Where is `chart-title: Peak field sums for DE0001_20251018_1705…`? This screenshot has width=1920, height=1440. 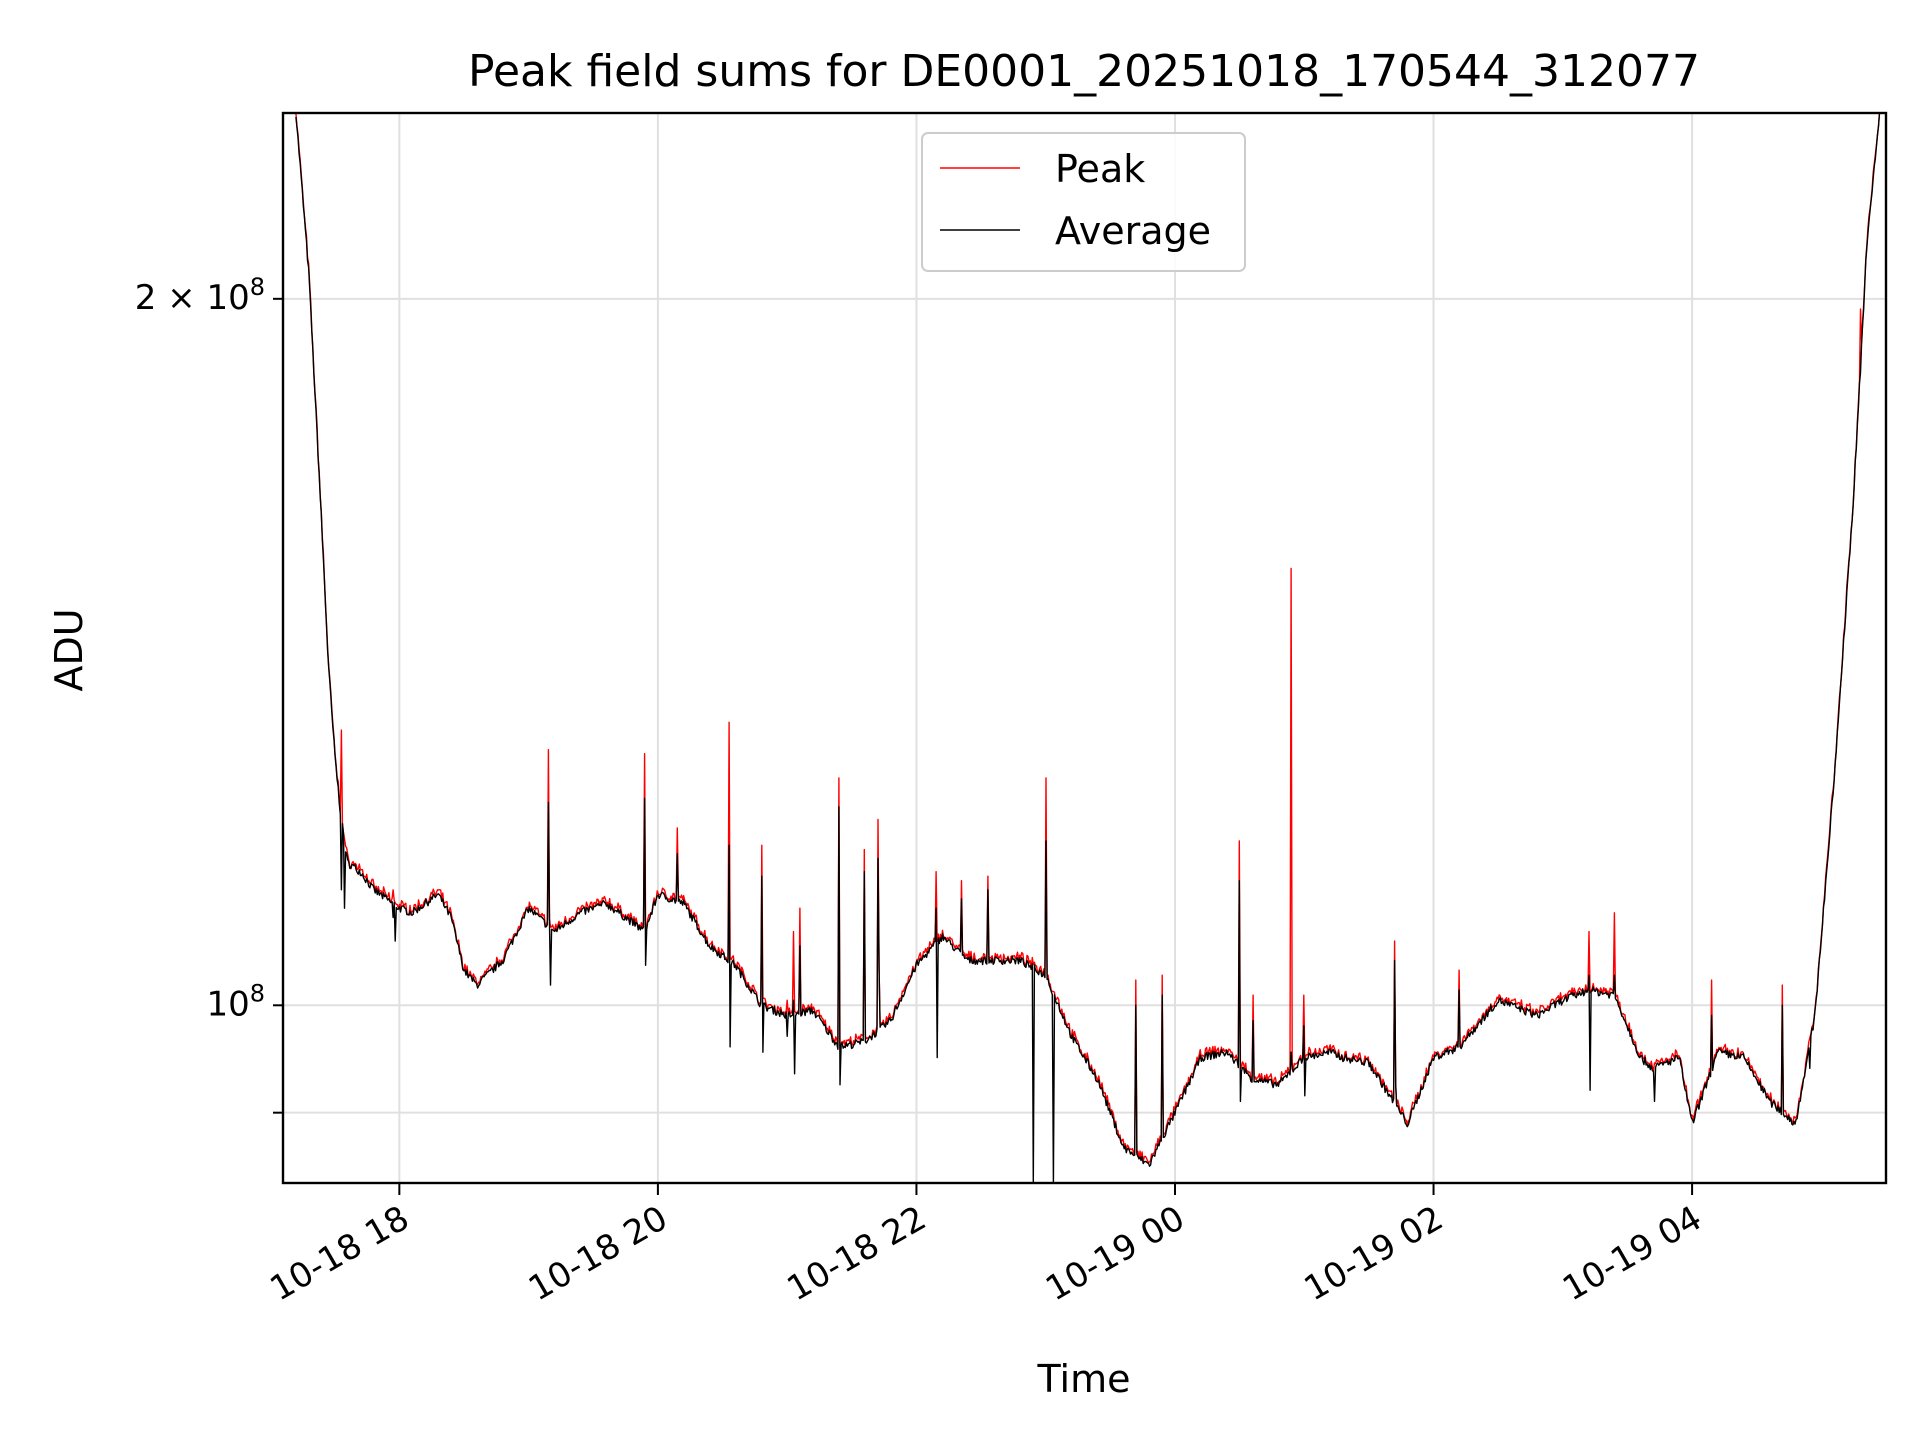
chart-title: Peak field sums for DE0001_20251018_1705… is located at coordinates (1084, 71).